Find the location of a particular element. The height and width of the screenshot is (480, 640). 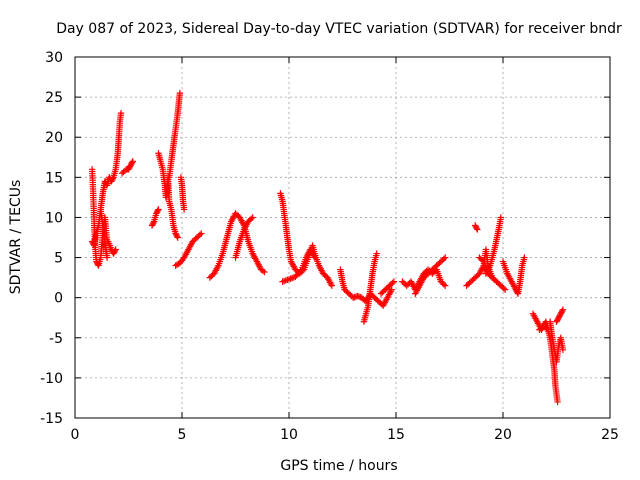

y-tick-label: 0 is located at coordinates (58, 299).